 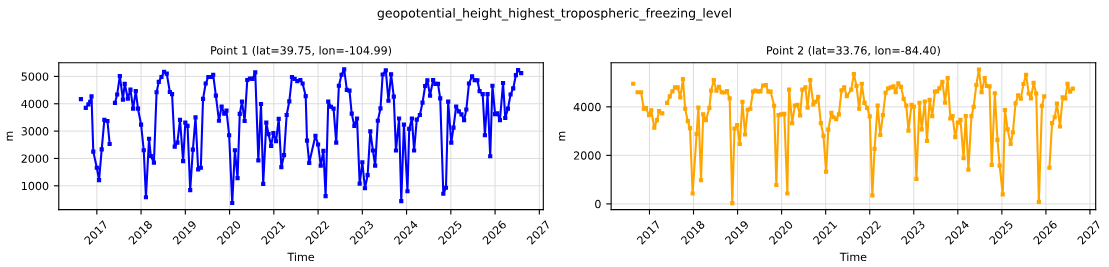 What do you see at coordinates (35, 76) in the screenshot?
I see `y-tick-label: 5000` at bounding box center [35, 76].